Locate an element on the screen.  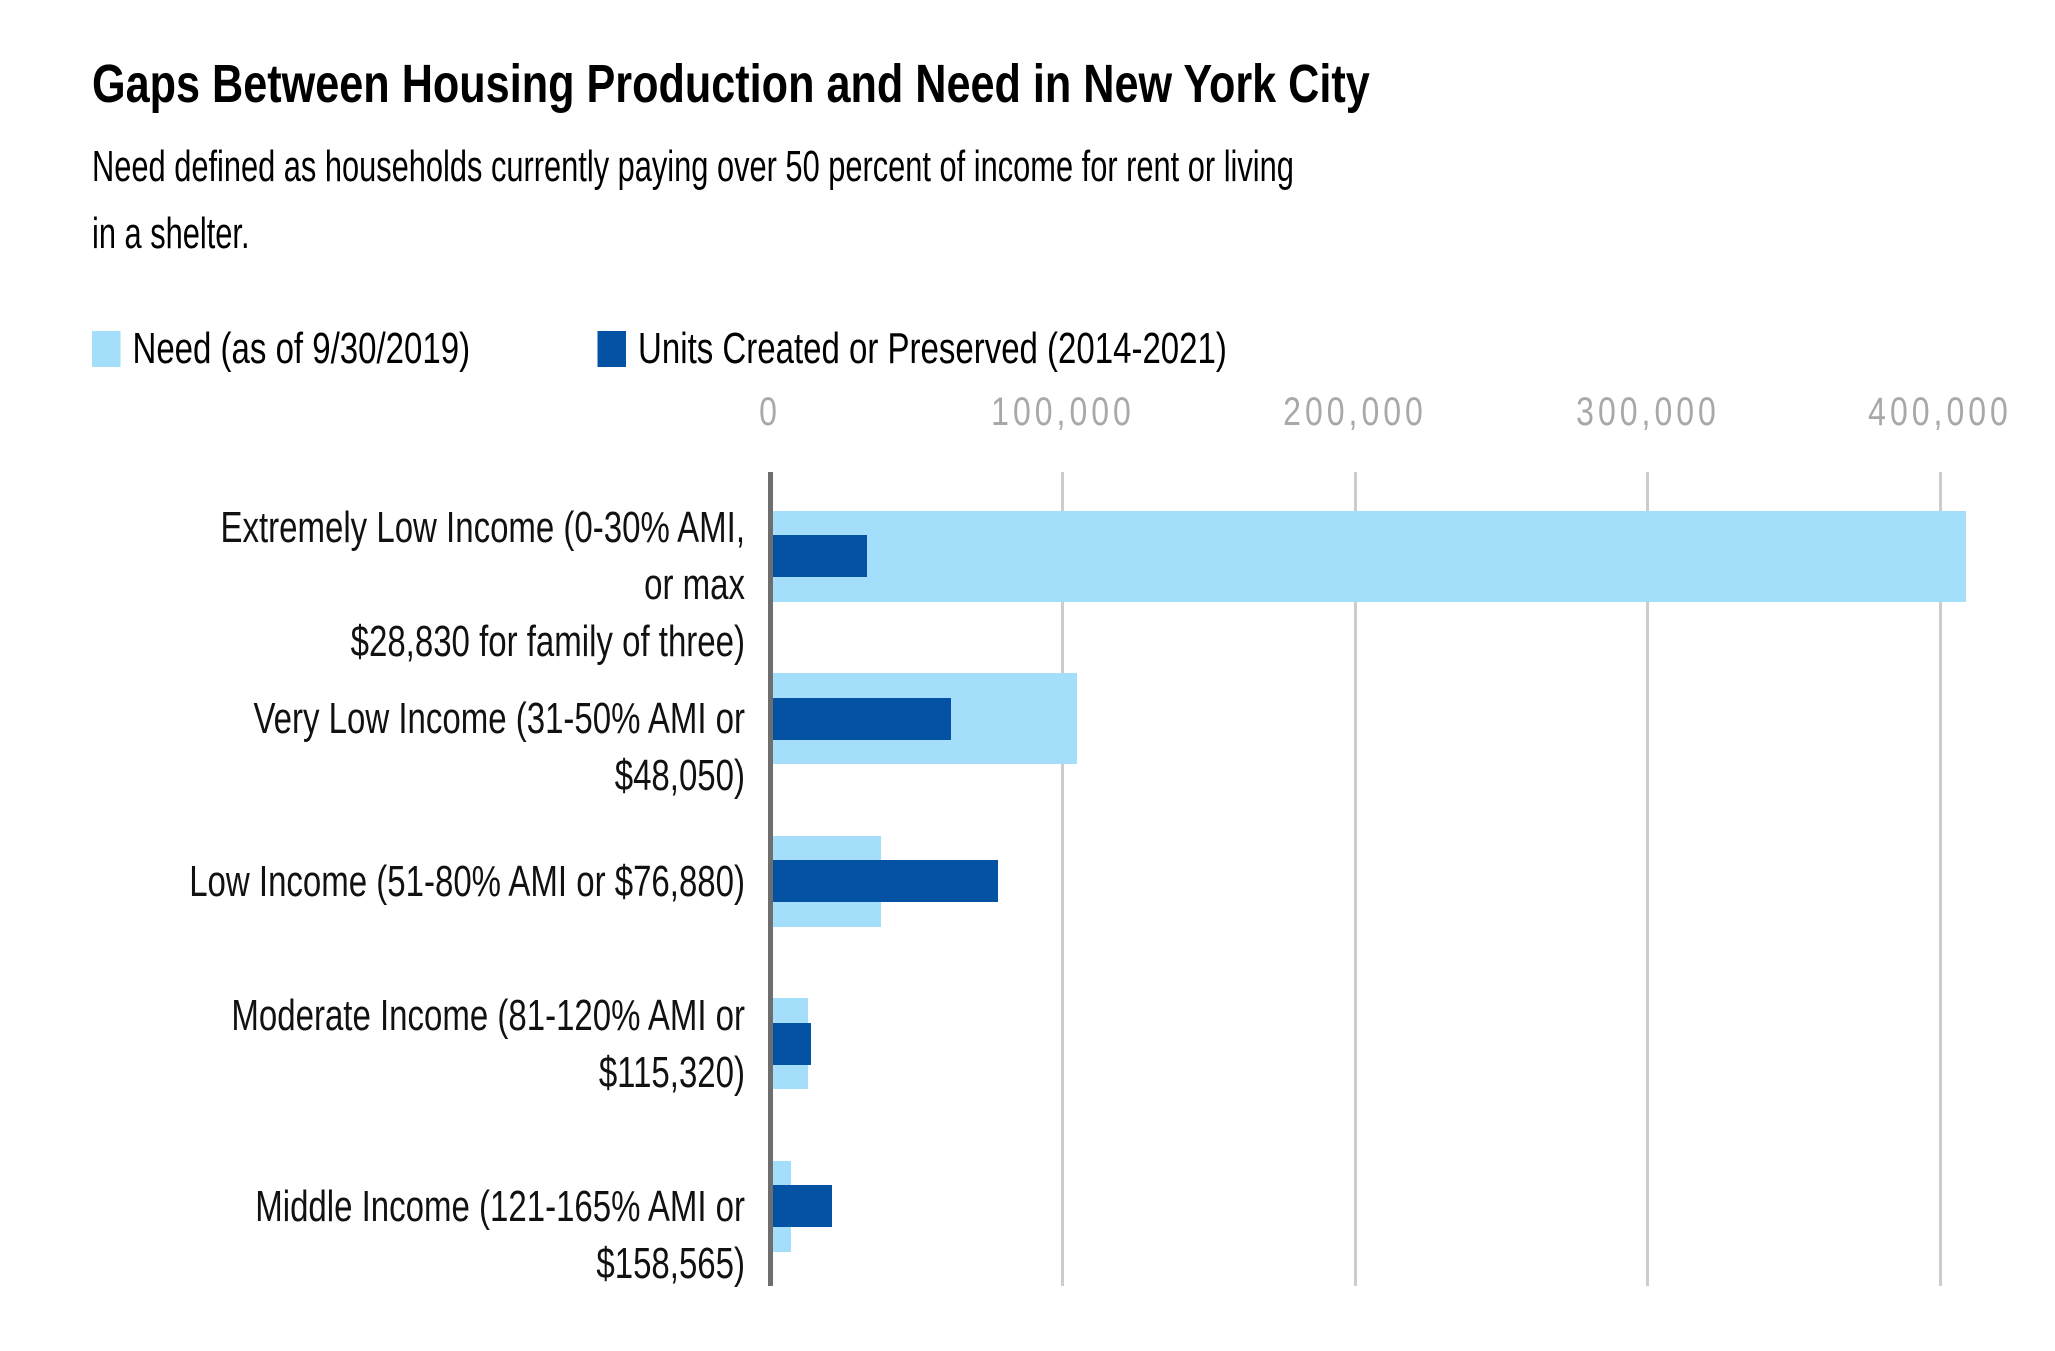
x-axis-tick-label: 200,000 is located at coordinates (1355, 412).